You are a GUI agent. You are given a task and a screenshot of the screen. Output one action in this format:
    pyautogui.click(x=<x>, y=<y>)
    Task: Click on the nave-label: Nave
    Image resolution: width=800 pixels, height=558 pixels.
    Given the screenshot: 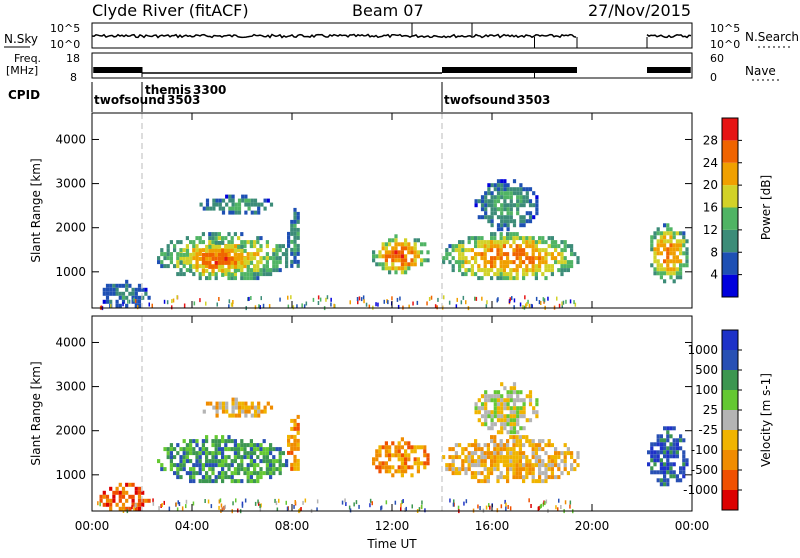 What is the action you would take?
    pyautogui.click(x=760, y=71)
    